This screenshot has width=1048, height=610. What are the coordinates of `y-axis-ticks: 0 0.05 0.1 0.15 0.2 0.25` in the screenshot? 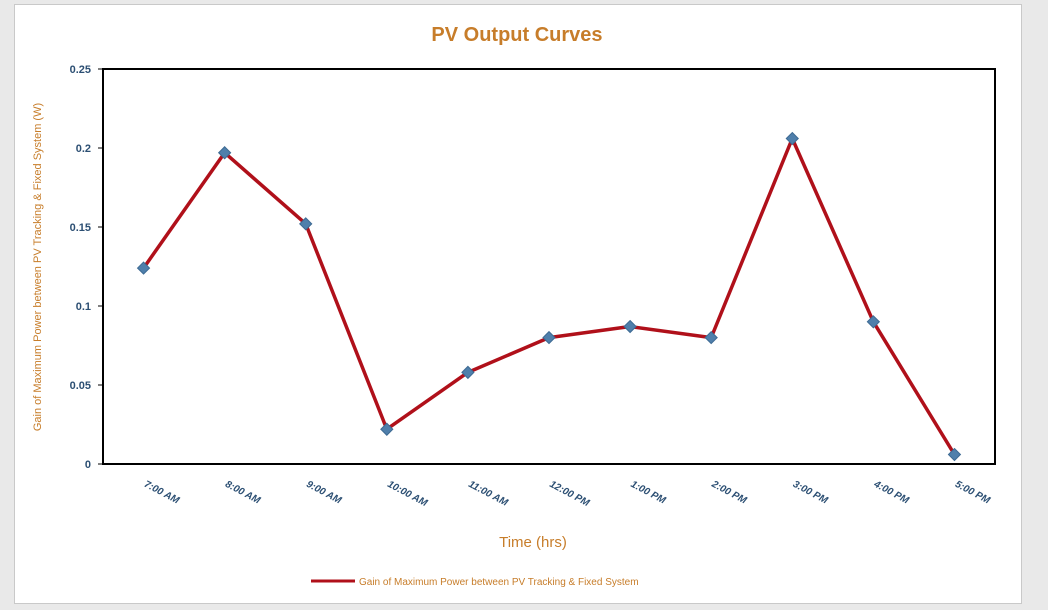 It's located at (86, 267).